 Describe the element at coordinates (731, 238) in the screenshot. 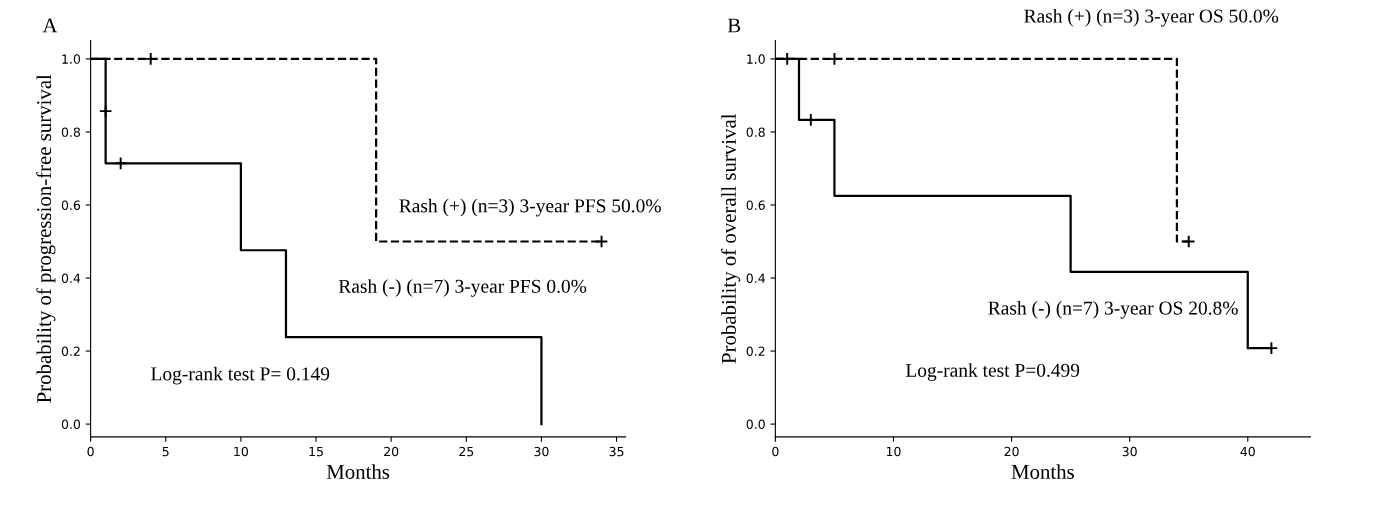

I see `y-axis-title: Probability of overall survival` at that location.